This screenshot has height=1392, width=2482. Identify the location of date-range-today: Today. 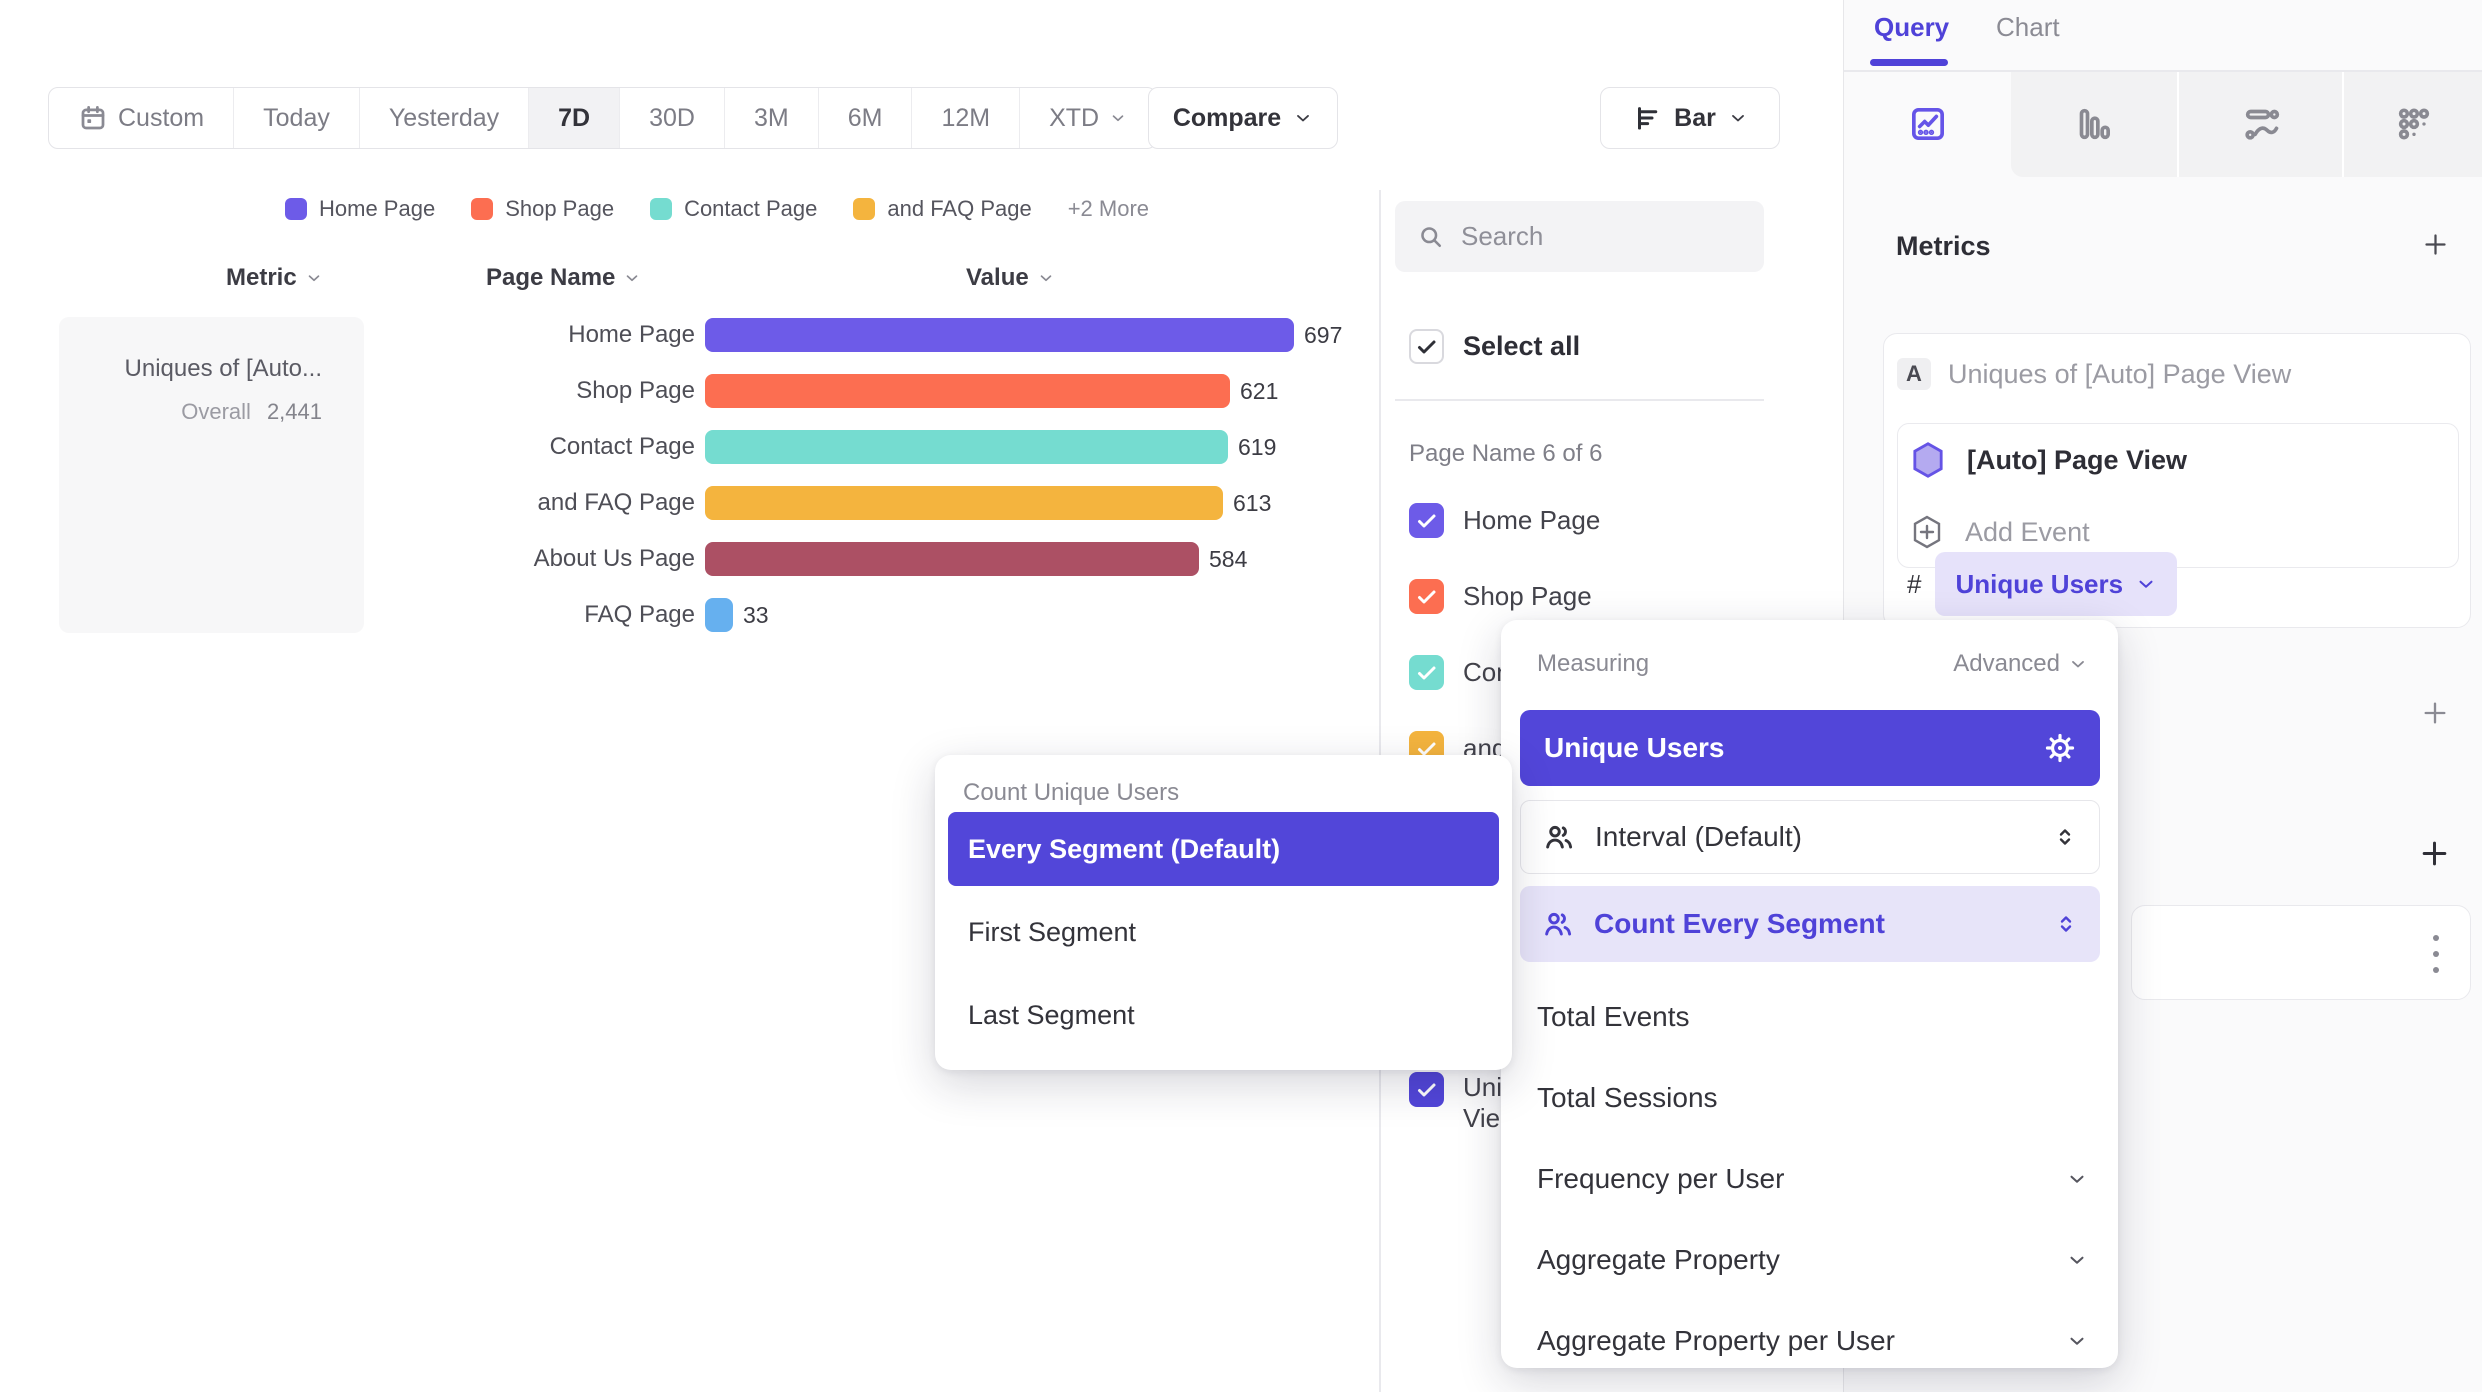
(296, 118).